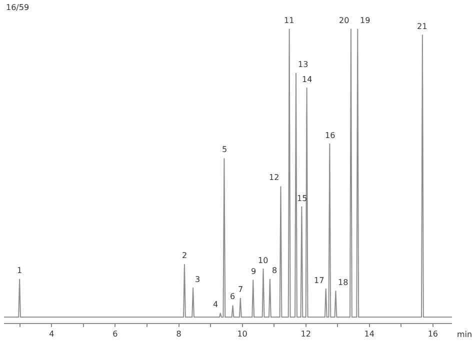  I want to click on annotation: 4, so click(215, 304).